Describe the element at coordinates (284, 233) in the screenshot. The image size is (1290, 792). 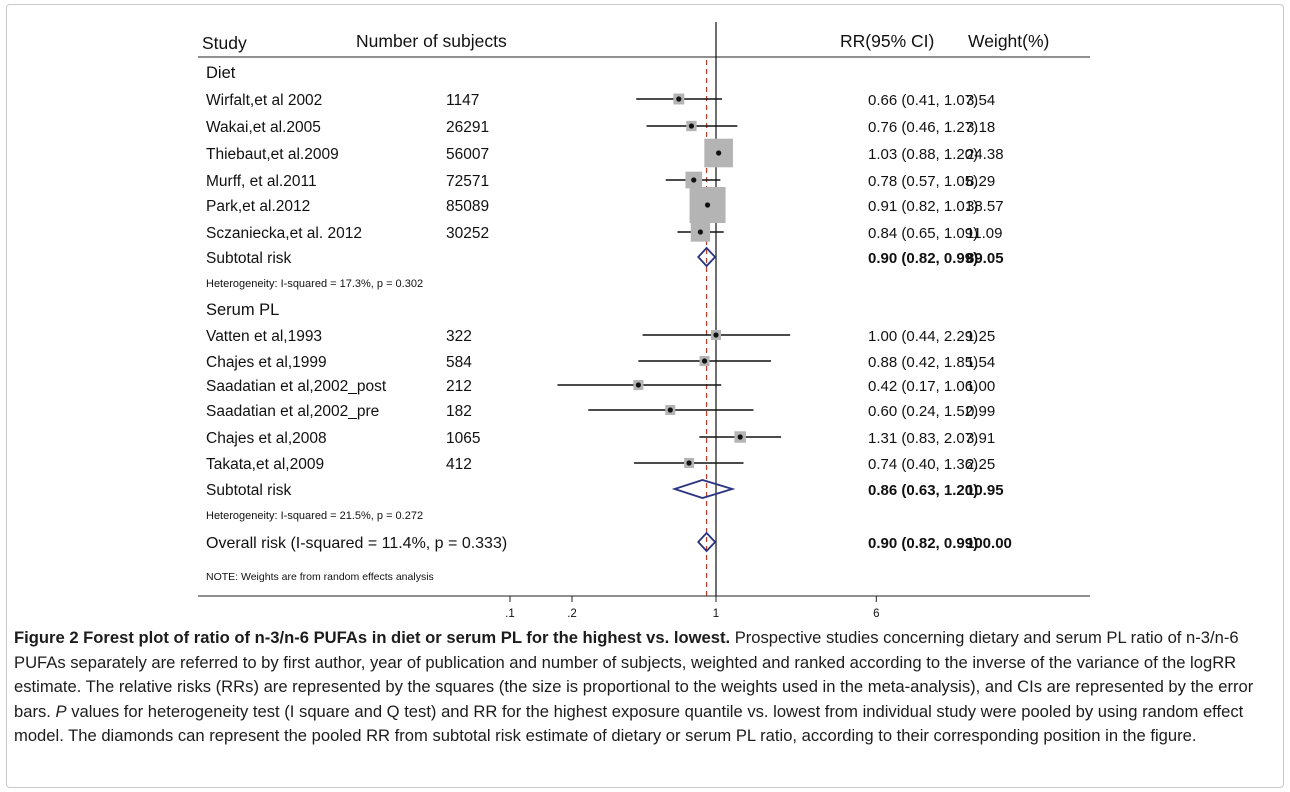
I see `study-label: Sczaniecka,et al. 2012` at that location.